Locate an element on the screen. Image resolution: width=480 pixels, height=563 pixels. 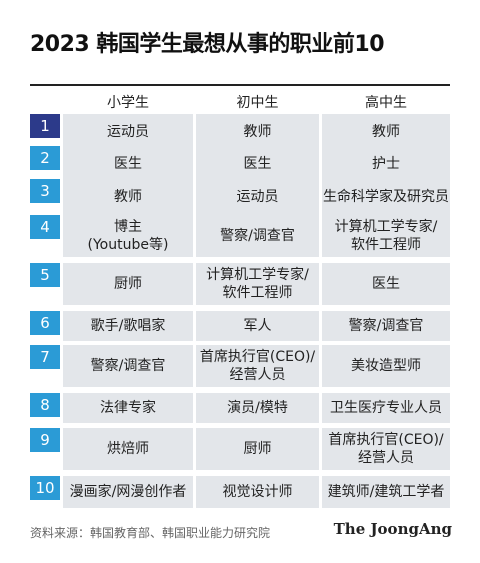
cell-elementary: 歌手/歌唱家 is located at coordinates (128, 326).